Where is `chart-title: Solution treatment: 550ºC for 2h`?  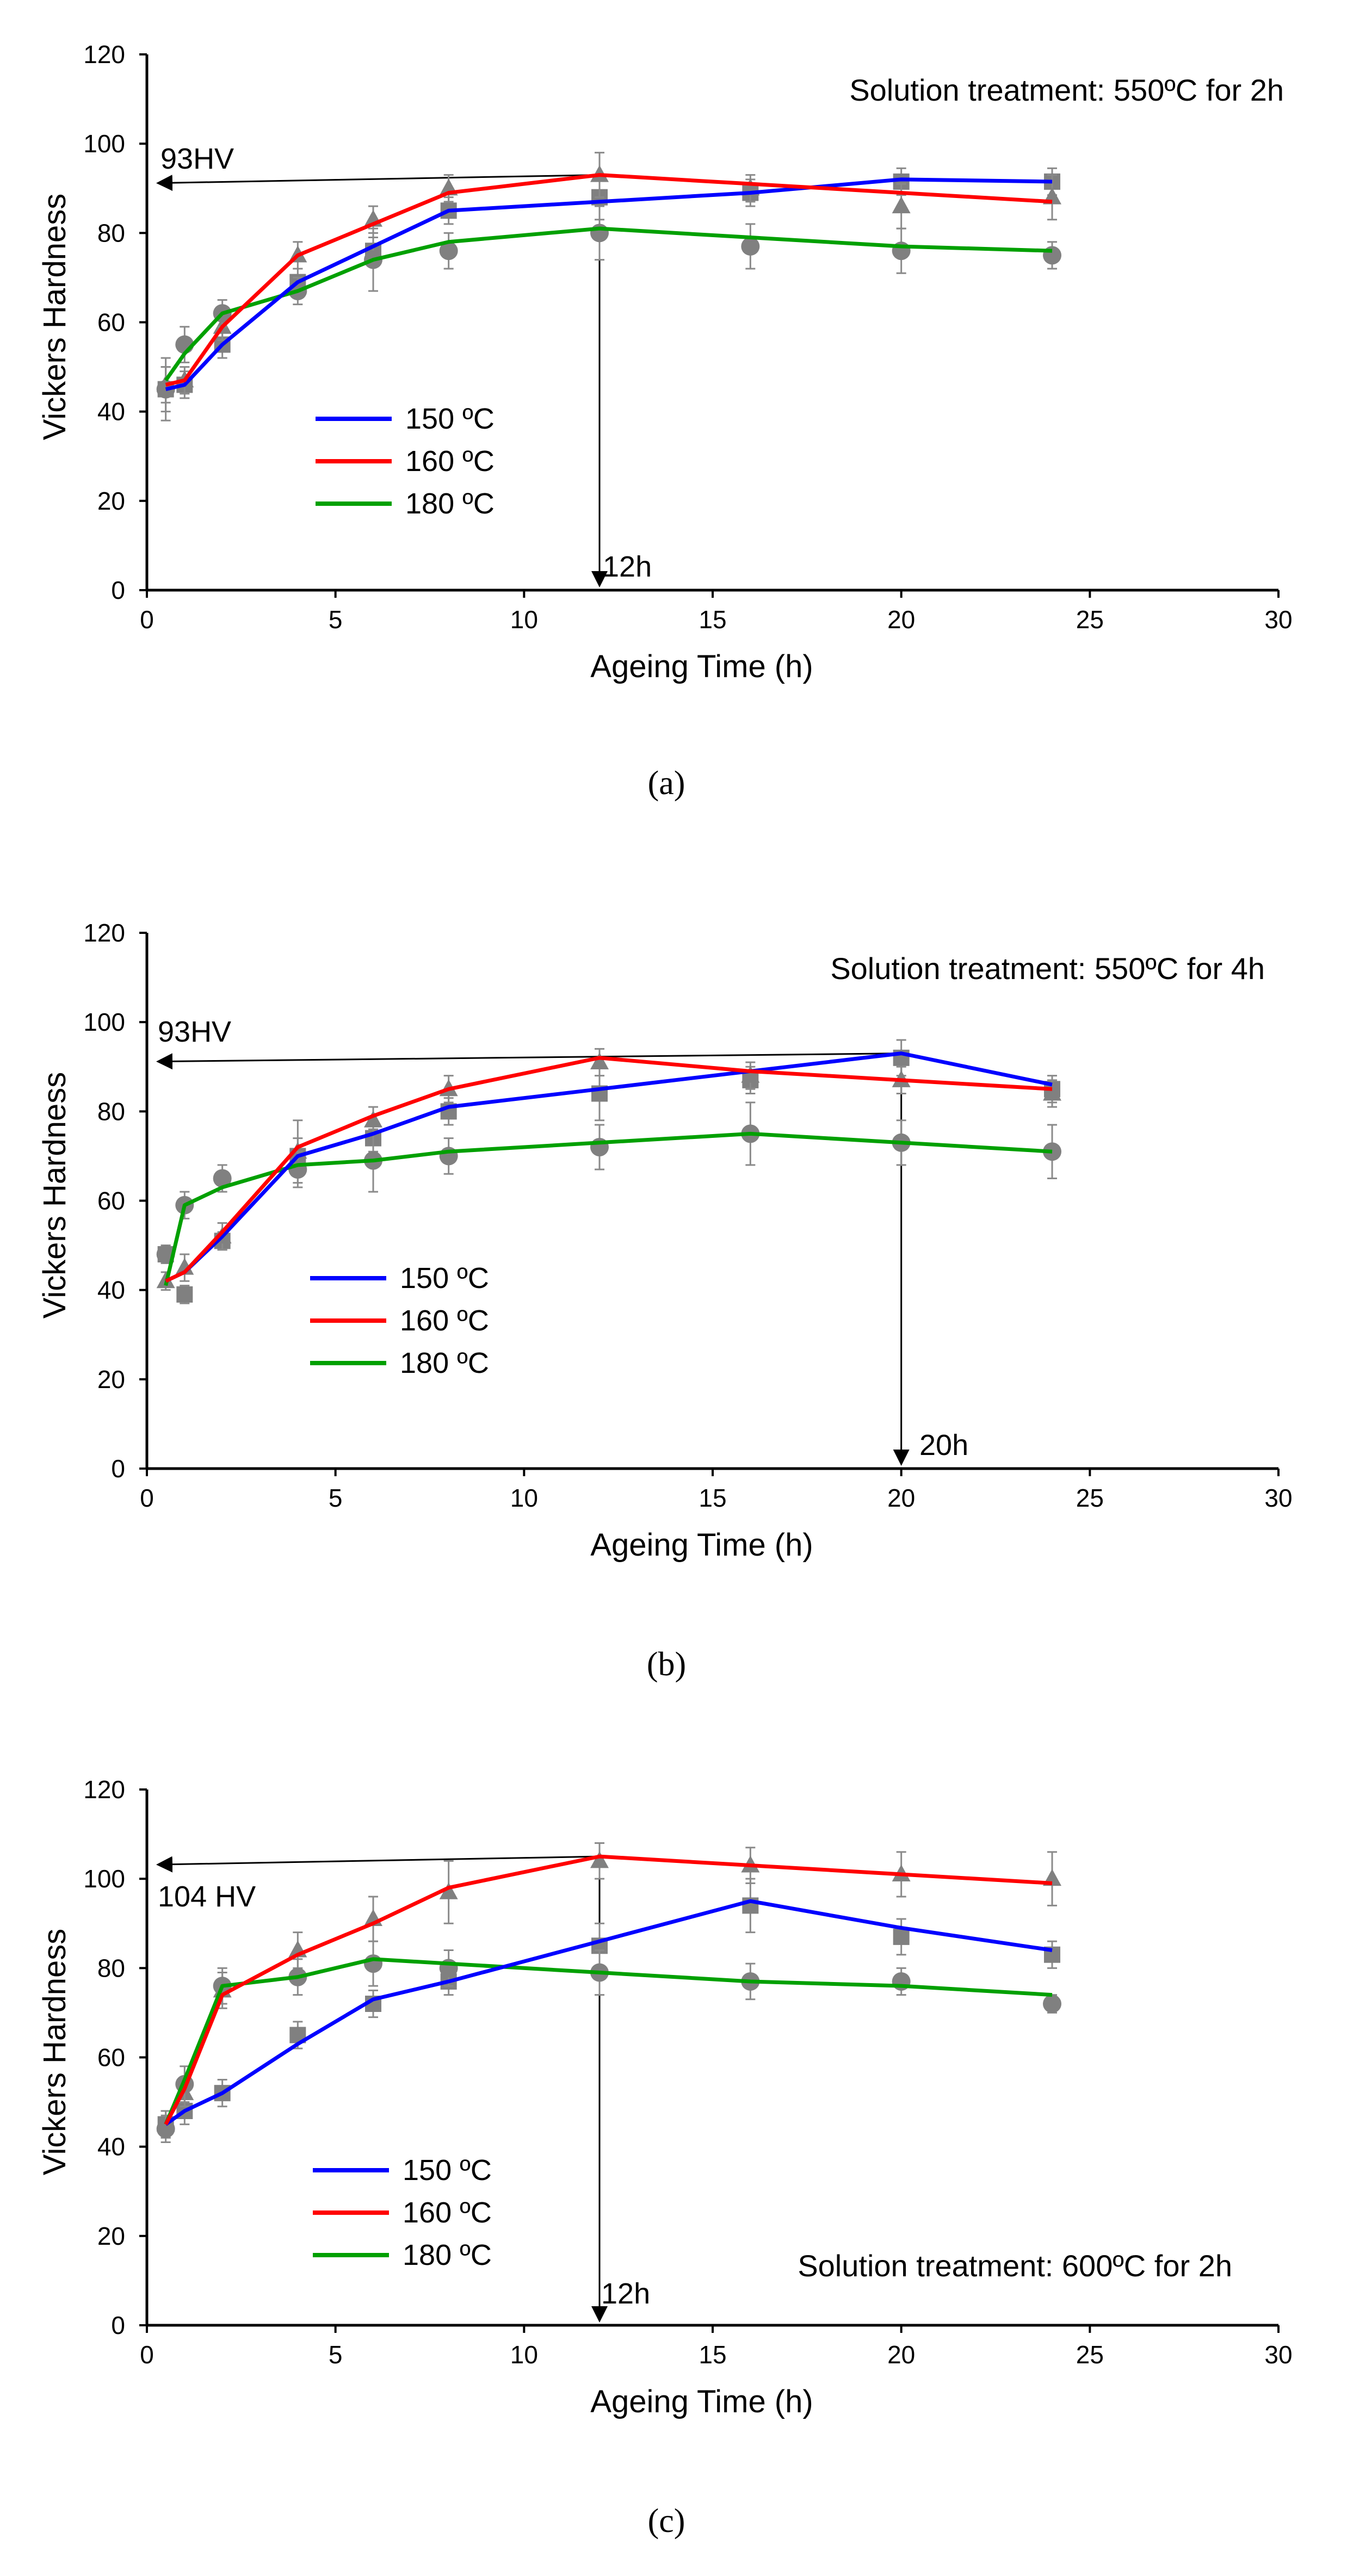 chart-title: Solution treatment: 550ºC for 2h is located at coordinates (1066, 90).